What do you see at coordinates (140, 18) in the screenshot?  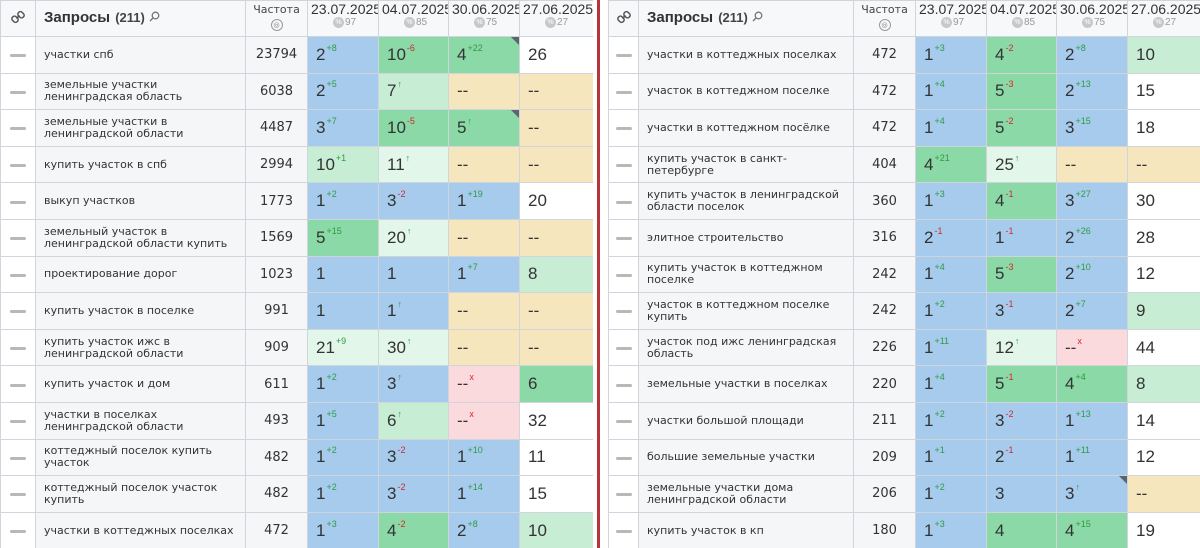 I see `queries-header: Запросы (211)` at bounding box center [140, 18].